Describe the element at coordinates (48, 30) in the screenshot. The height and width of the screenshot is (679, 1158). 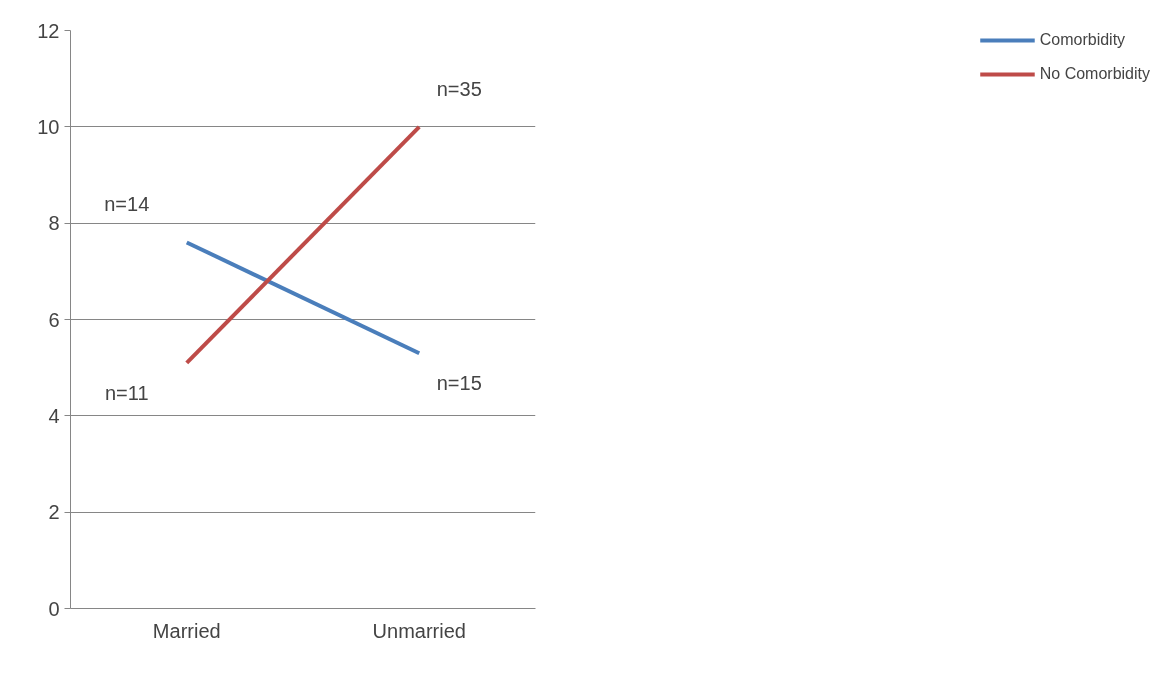
I see `y-tick-label: 12` at that location.